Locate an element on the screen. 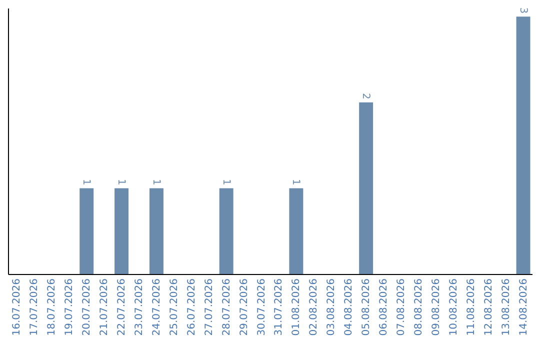  x-tick-label: 13.08.2026 is located at coordinates (506, 307).